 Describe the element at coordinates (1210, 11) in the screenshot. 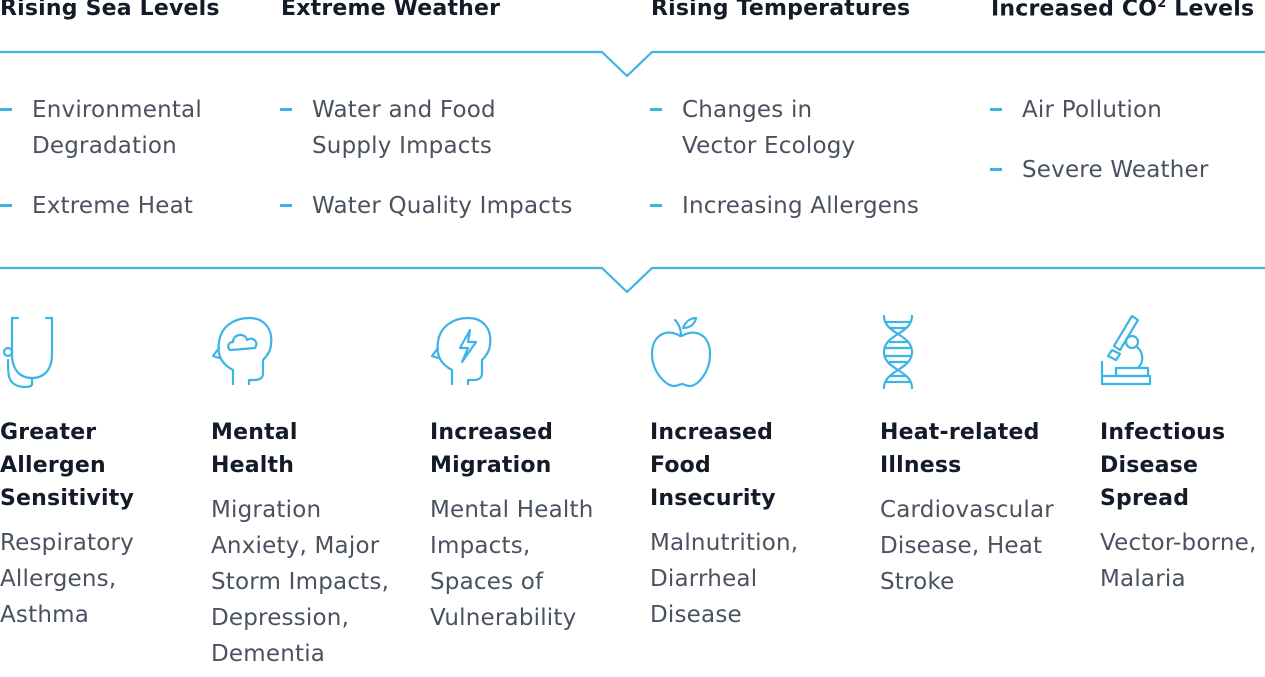

I see `header-text-suffix: Levels` at that location.